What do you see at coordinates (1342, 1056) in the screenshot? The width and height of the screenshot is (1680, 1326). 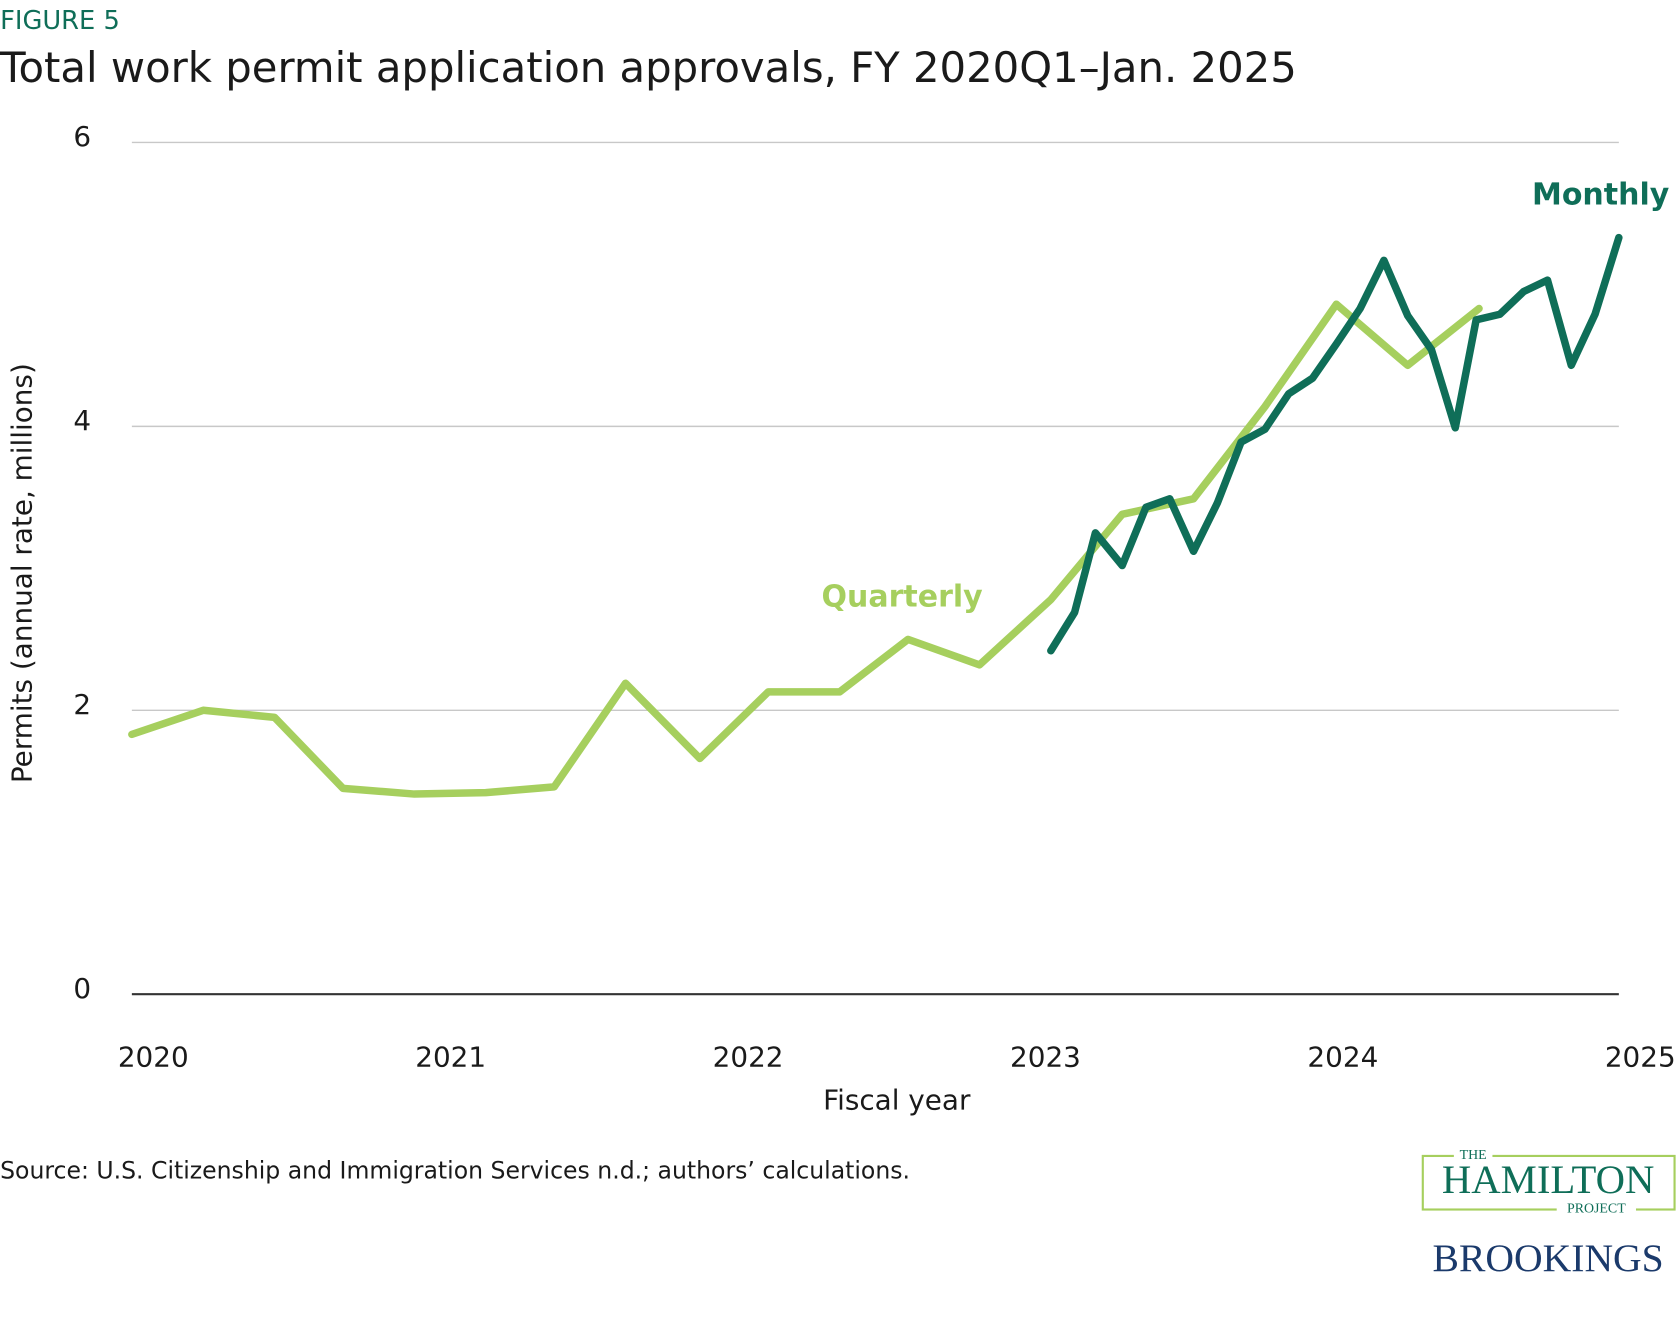 I see `x-tick-label: 2024` at bounding box center [1342, 1056].